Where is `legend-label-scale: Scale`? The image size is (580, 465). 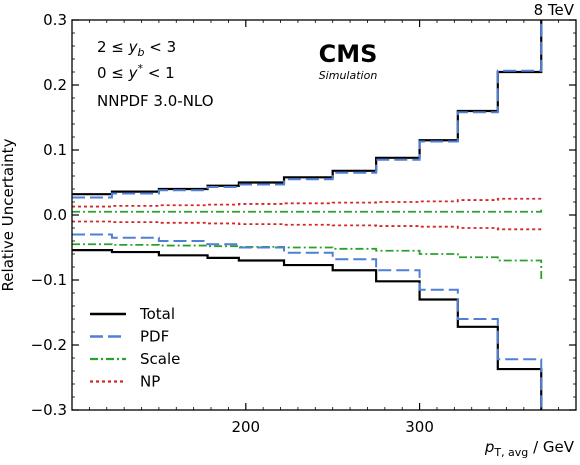 legend-label-scale: Scale is located at coordinates (160, 359).